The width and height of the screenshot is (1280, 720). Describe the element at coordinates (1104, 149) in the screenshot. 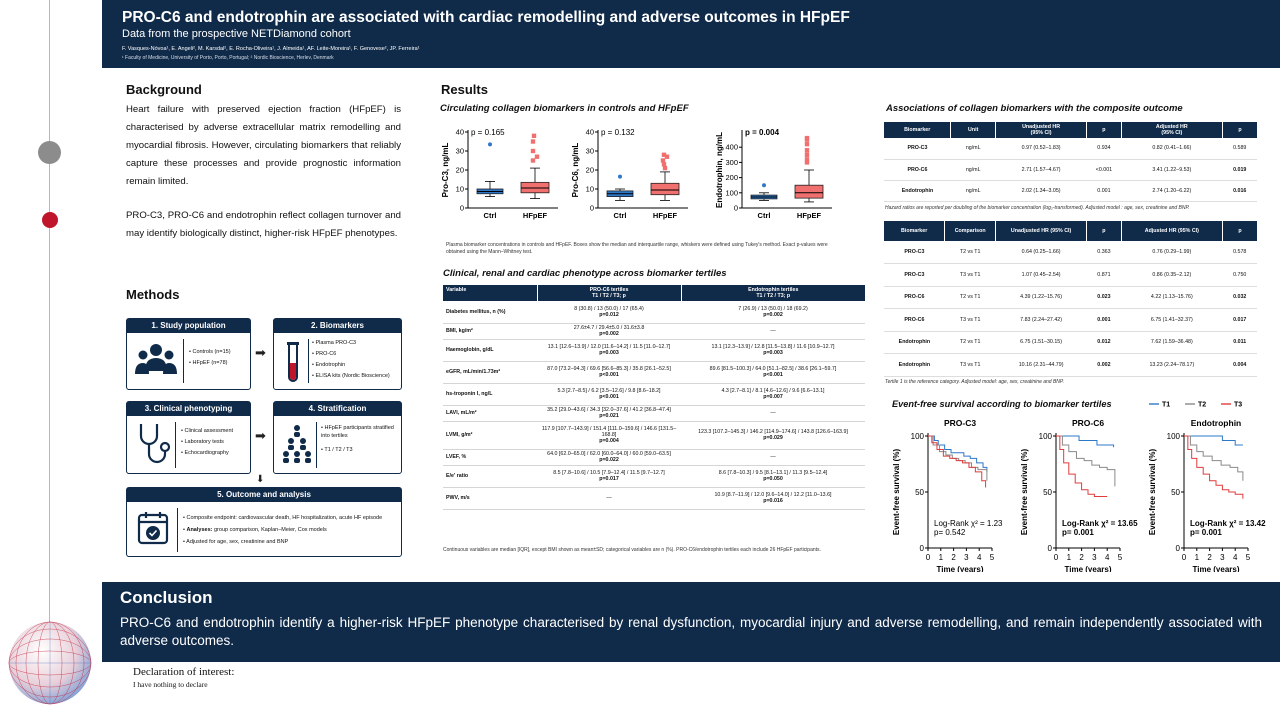

I see `table-cell-p: 0.934` at that location.